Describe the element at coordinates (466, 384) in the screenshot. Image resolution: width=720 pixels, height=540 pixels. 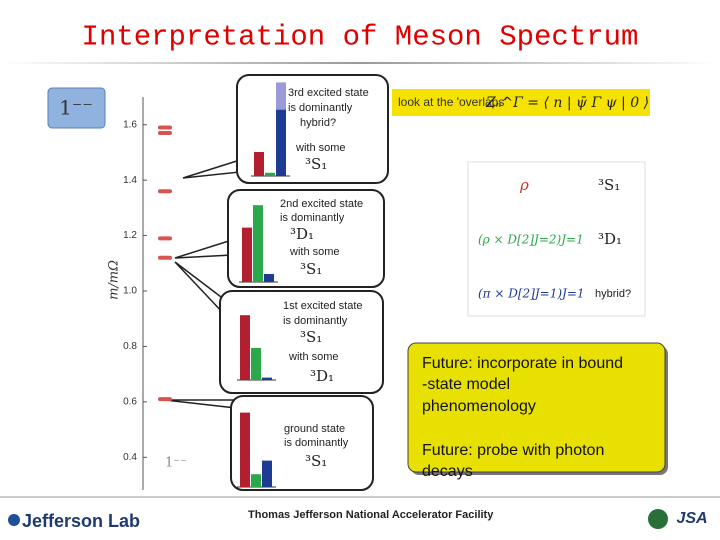
I see `note-line: -state model` at that location.